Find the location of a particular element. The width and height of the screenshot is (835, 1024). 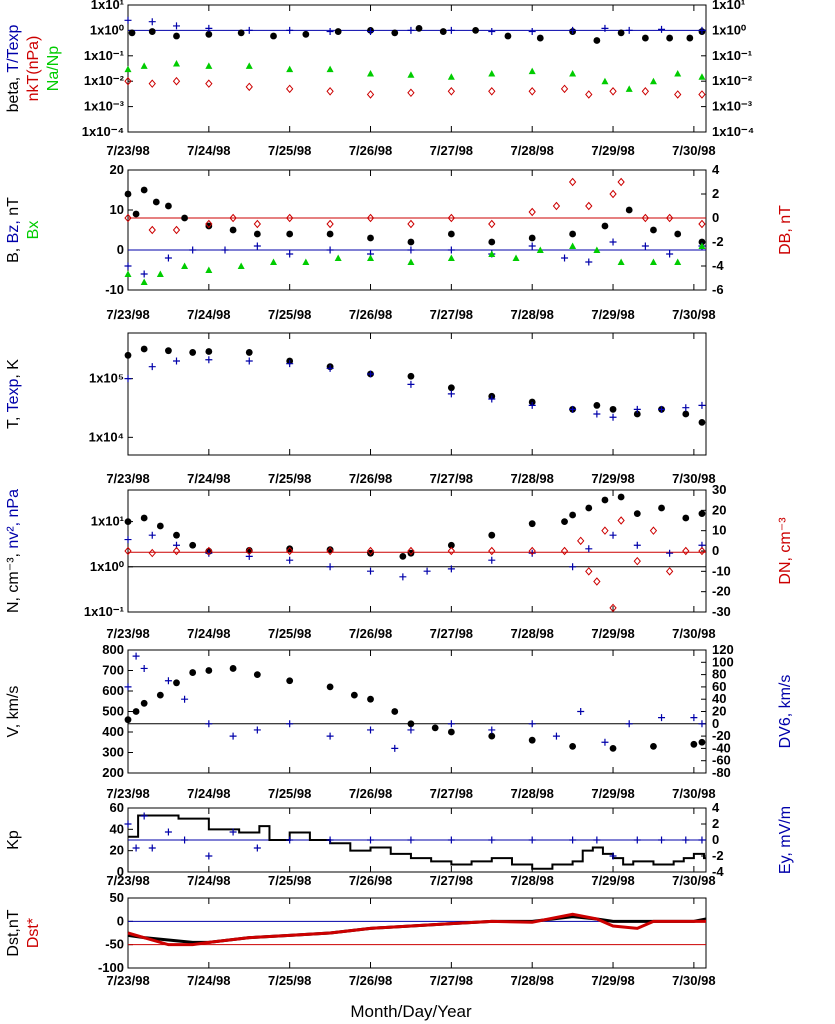

y-axis-label-left-part: B, is located at coordinates (13, 253).